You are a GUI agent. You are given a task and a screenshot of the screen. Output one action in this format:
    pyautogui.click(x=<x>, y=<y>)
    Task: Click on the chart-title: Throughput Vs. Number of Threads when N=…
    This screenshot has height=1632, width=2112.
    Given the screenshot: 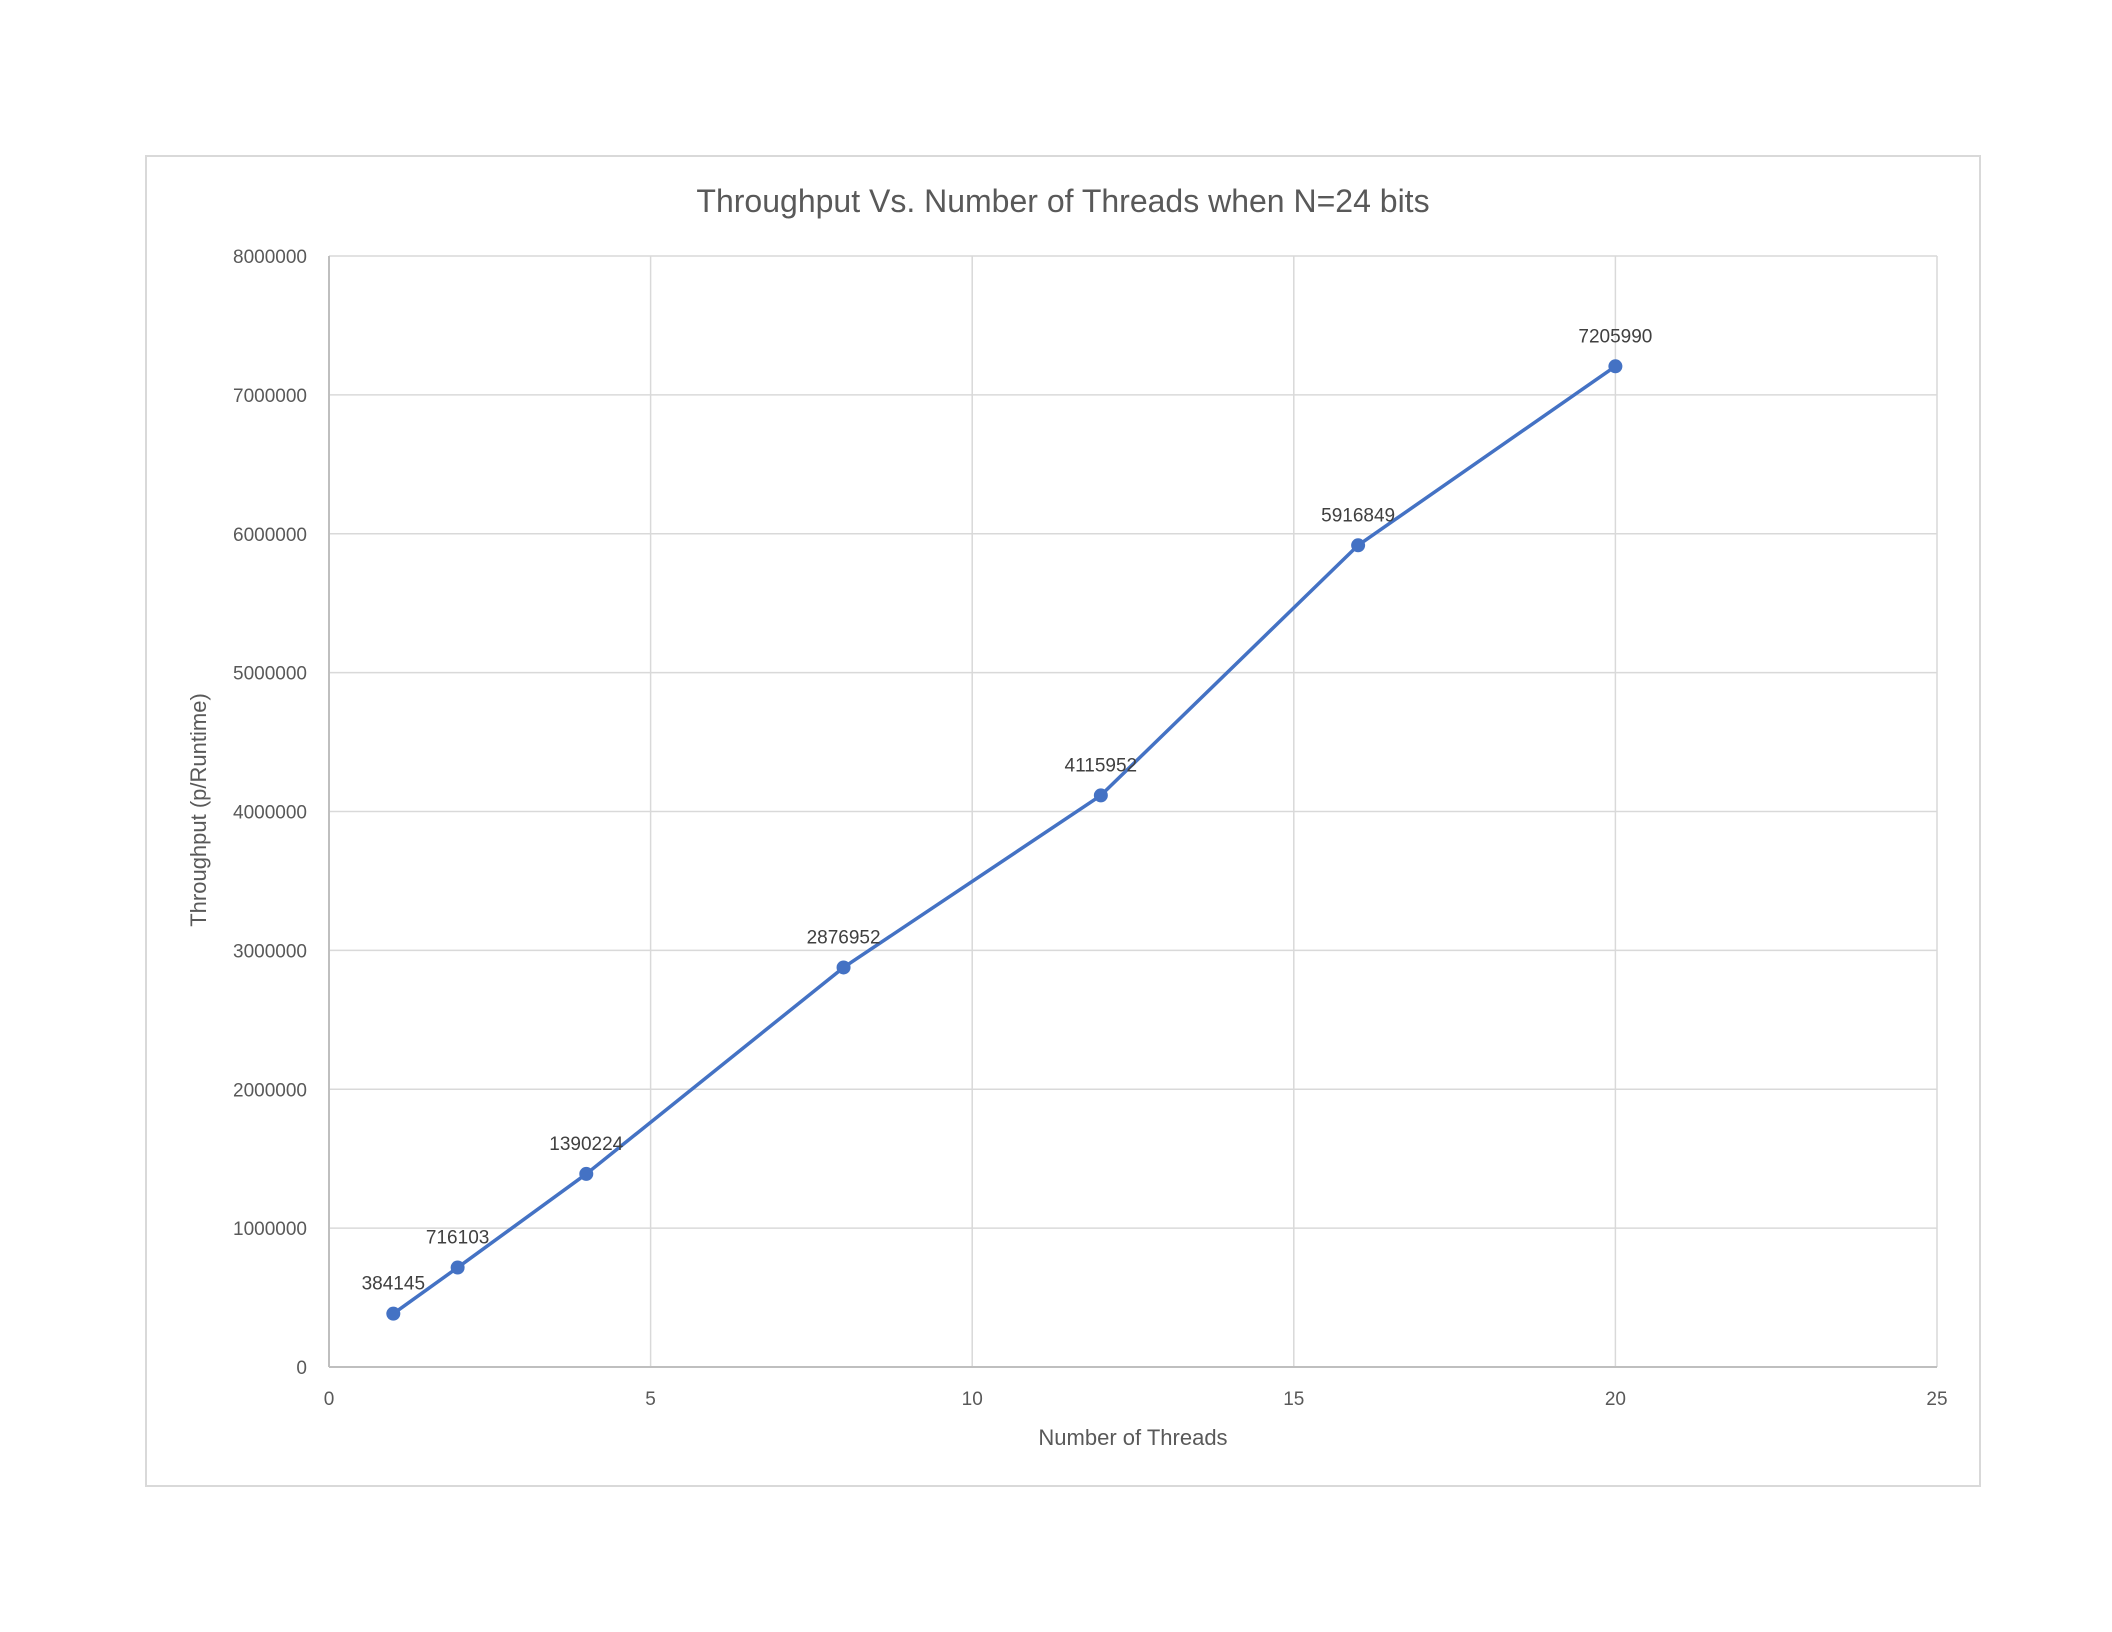 What is the action you would take?
    pyautogui.click(x=1062, y=201)
    